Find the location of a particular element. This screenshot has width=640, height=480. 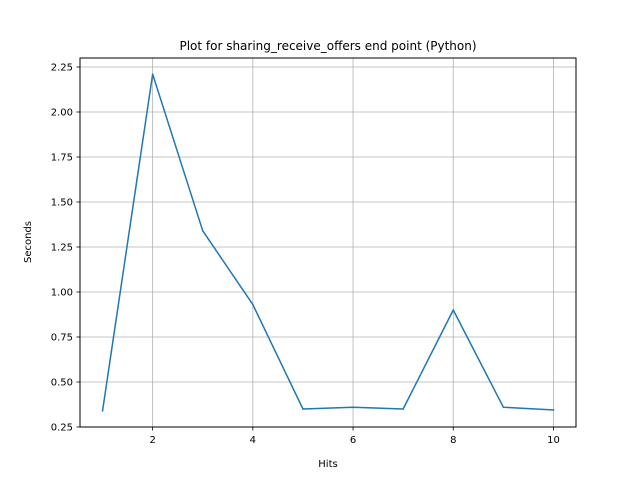

y-tick-label: 0.50 is located at coordinates (62, 383).